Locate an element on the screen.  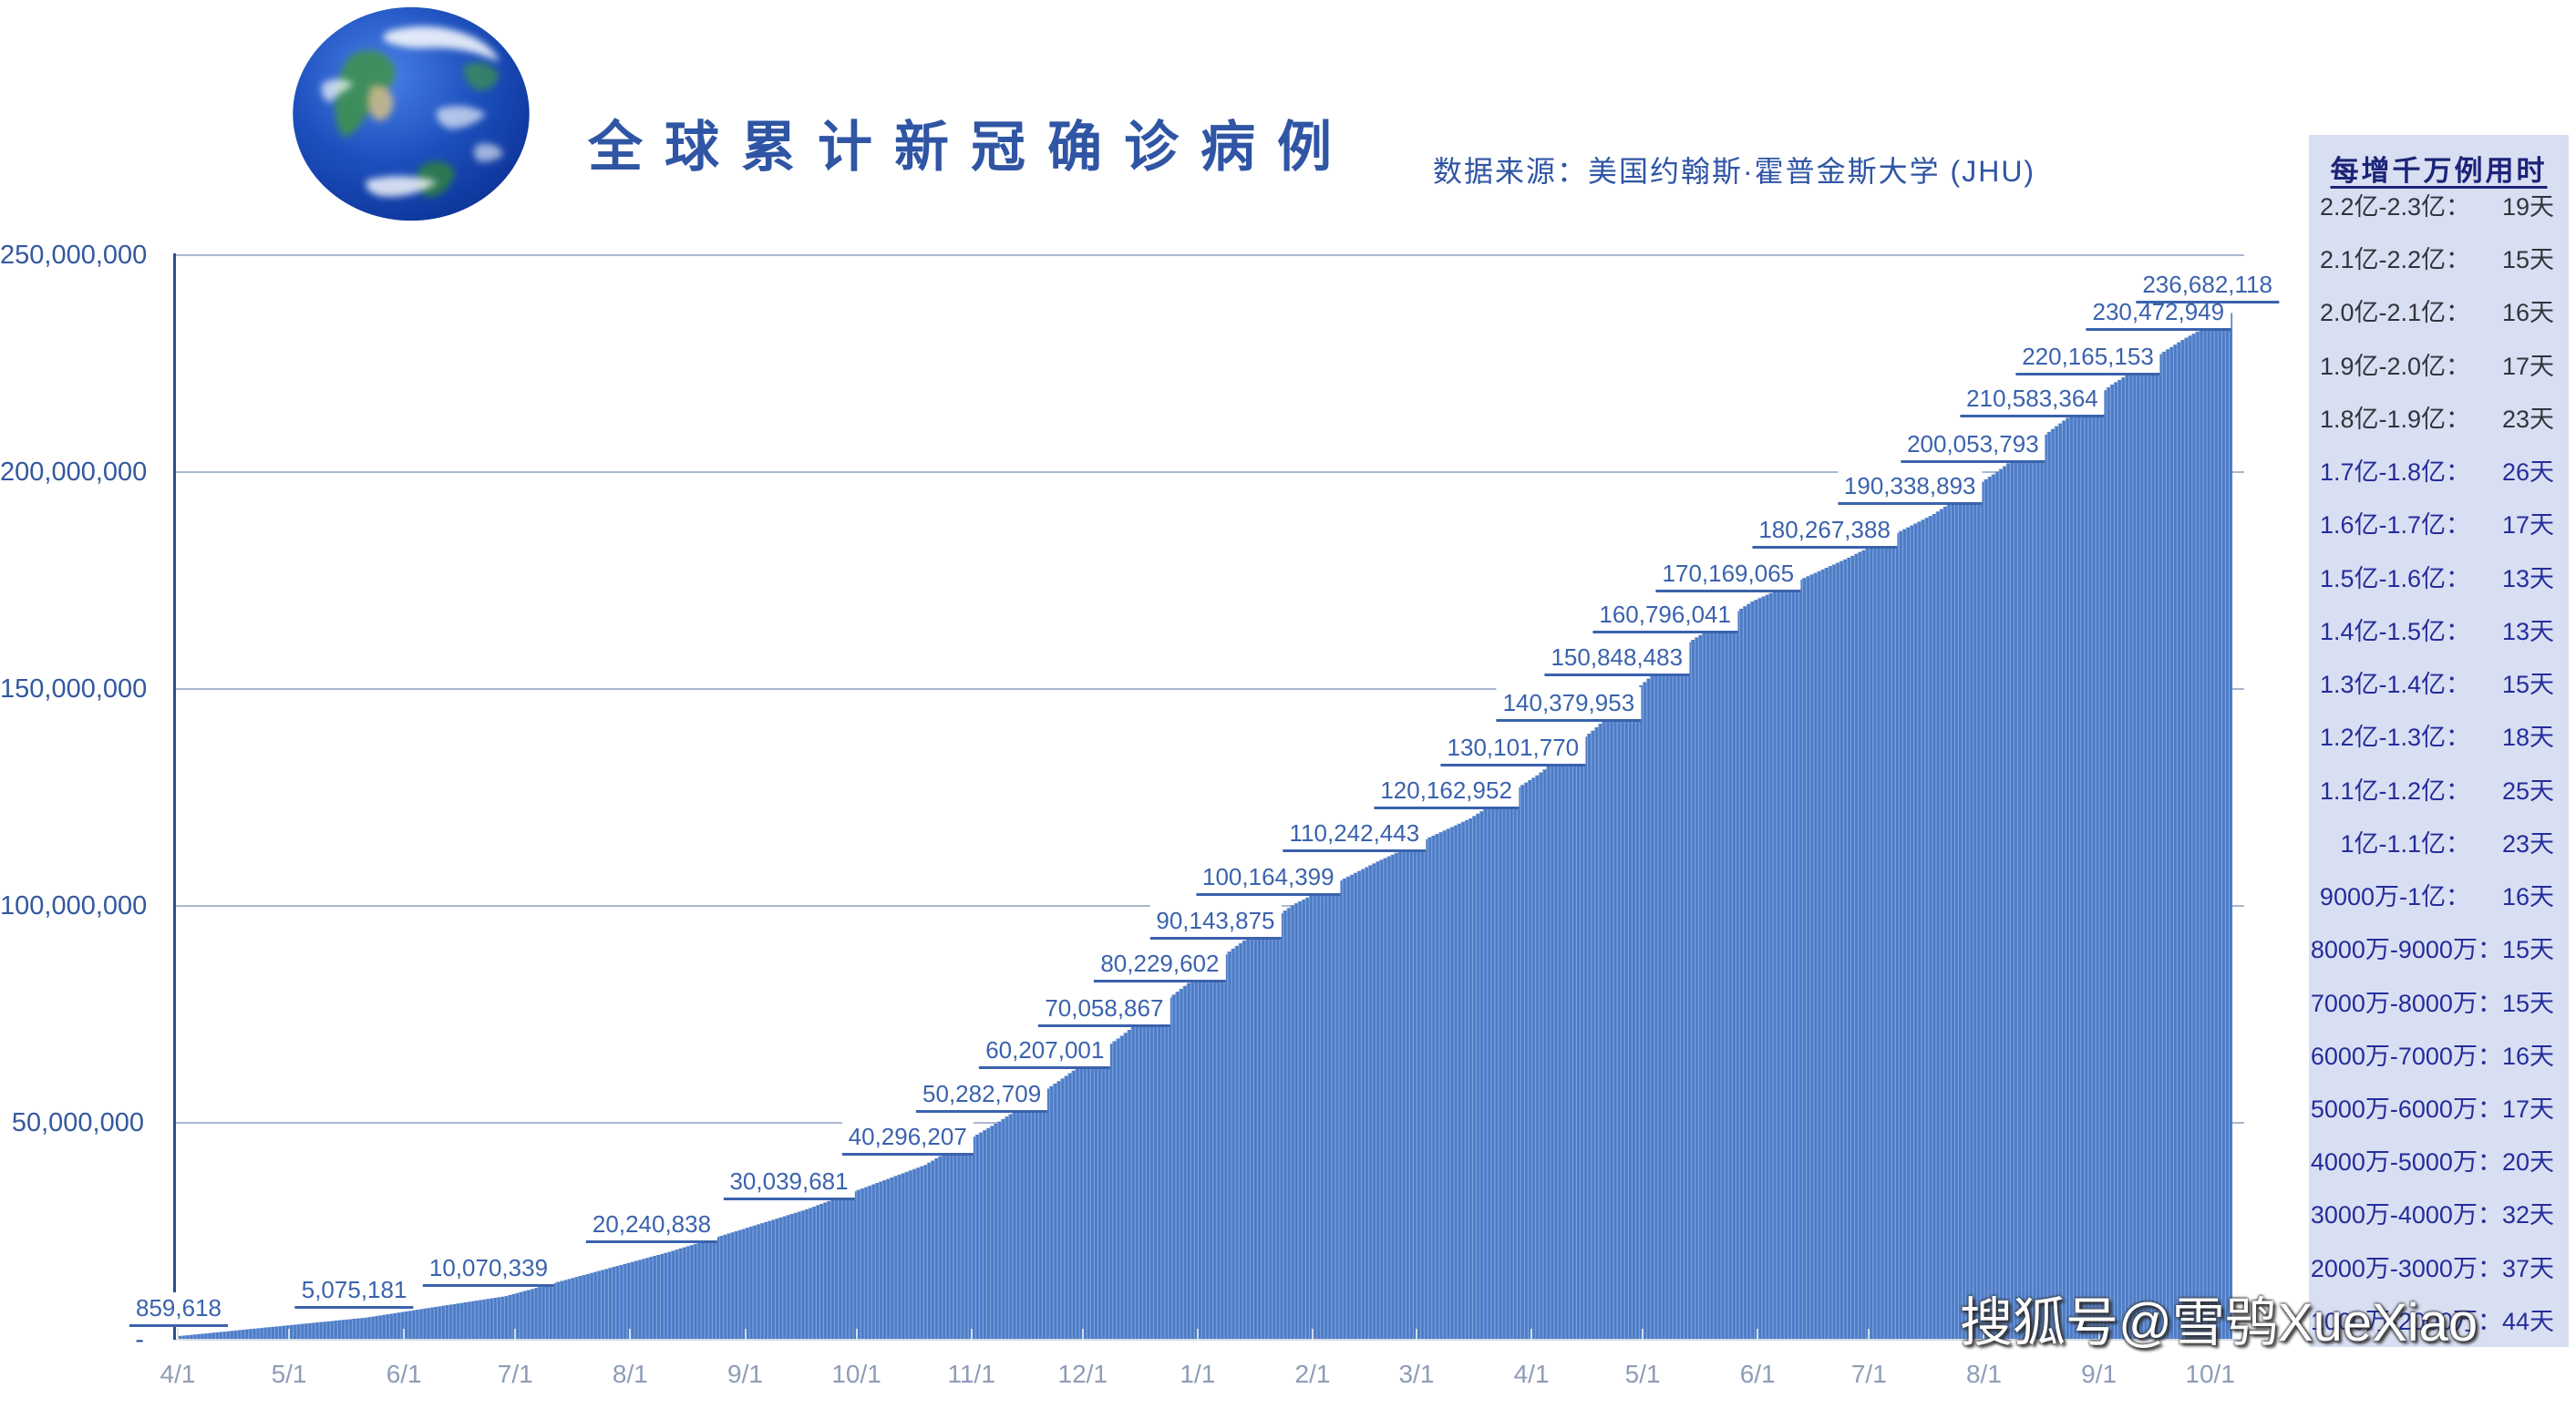
data-label: 60,207,001 is located at coordinates (1045, 1052).